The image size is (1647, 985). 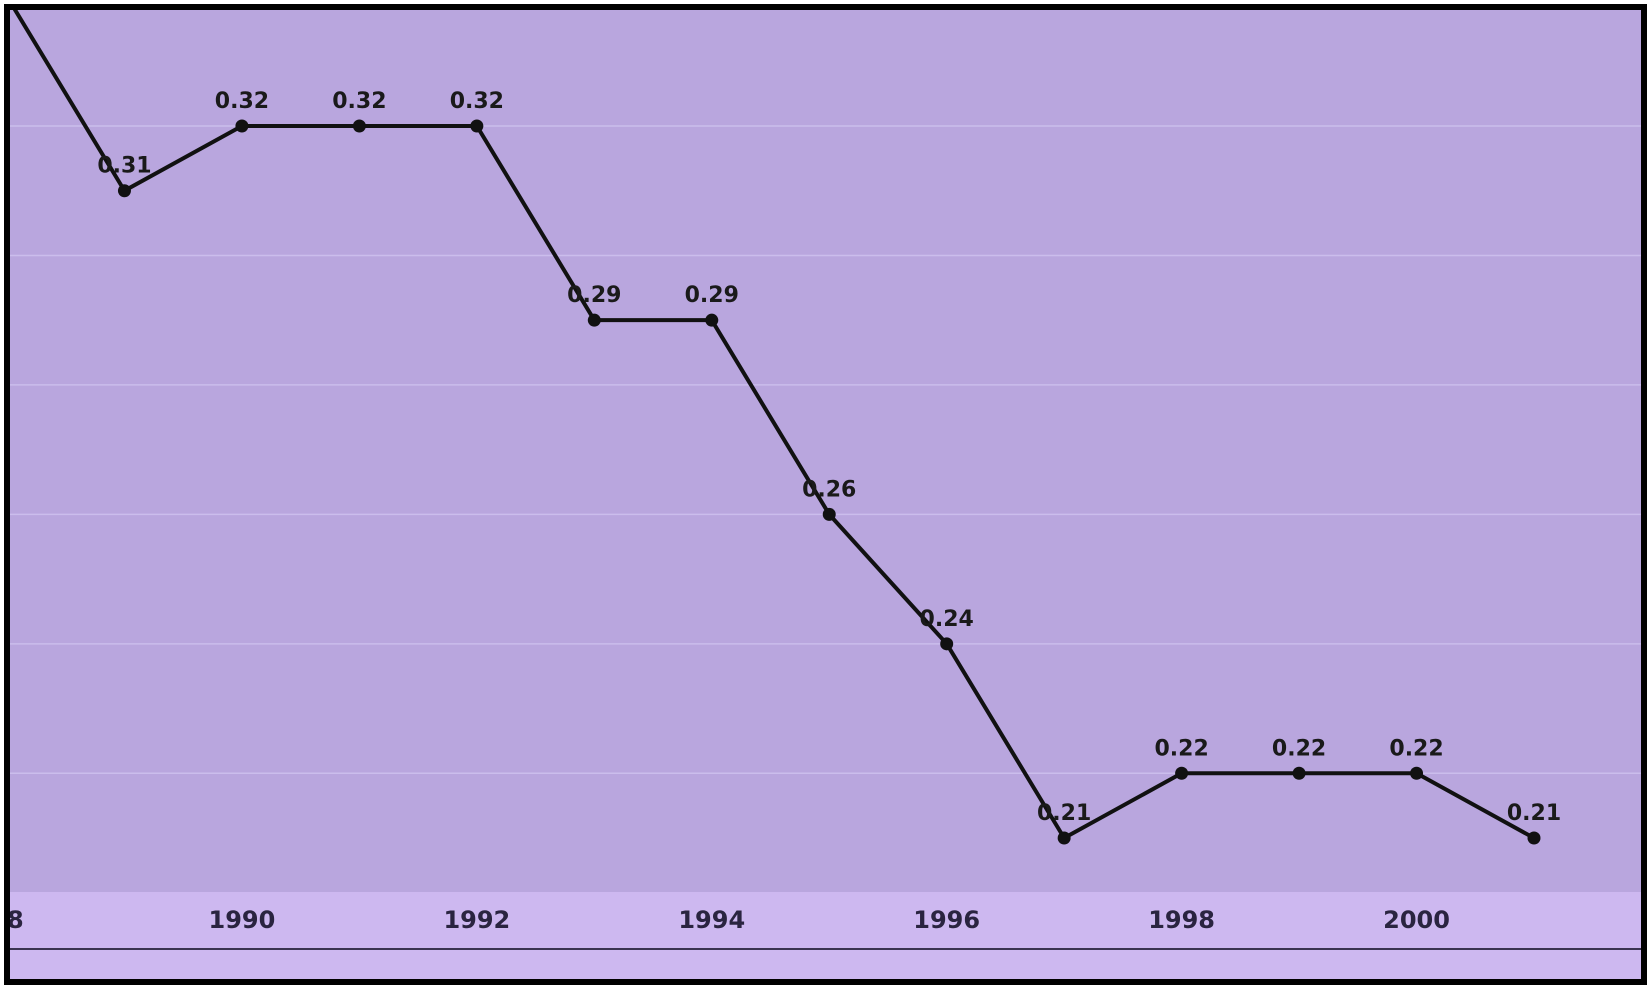 What do you see at coordinates (17, 920) in the screenshot?
I see `x-tick-label: 88` at bounding box center [17, 920].